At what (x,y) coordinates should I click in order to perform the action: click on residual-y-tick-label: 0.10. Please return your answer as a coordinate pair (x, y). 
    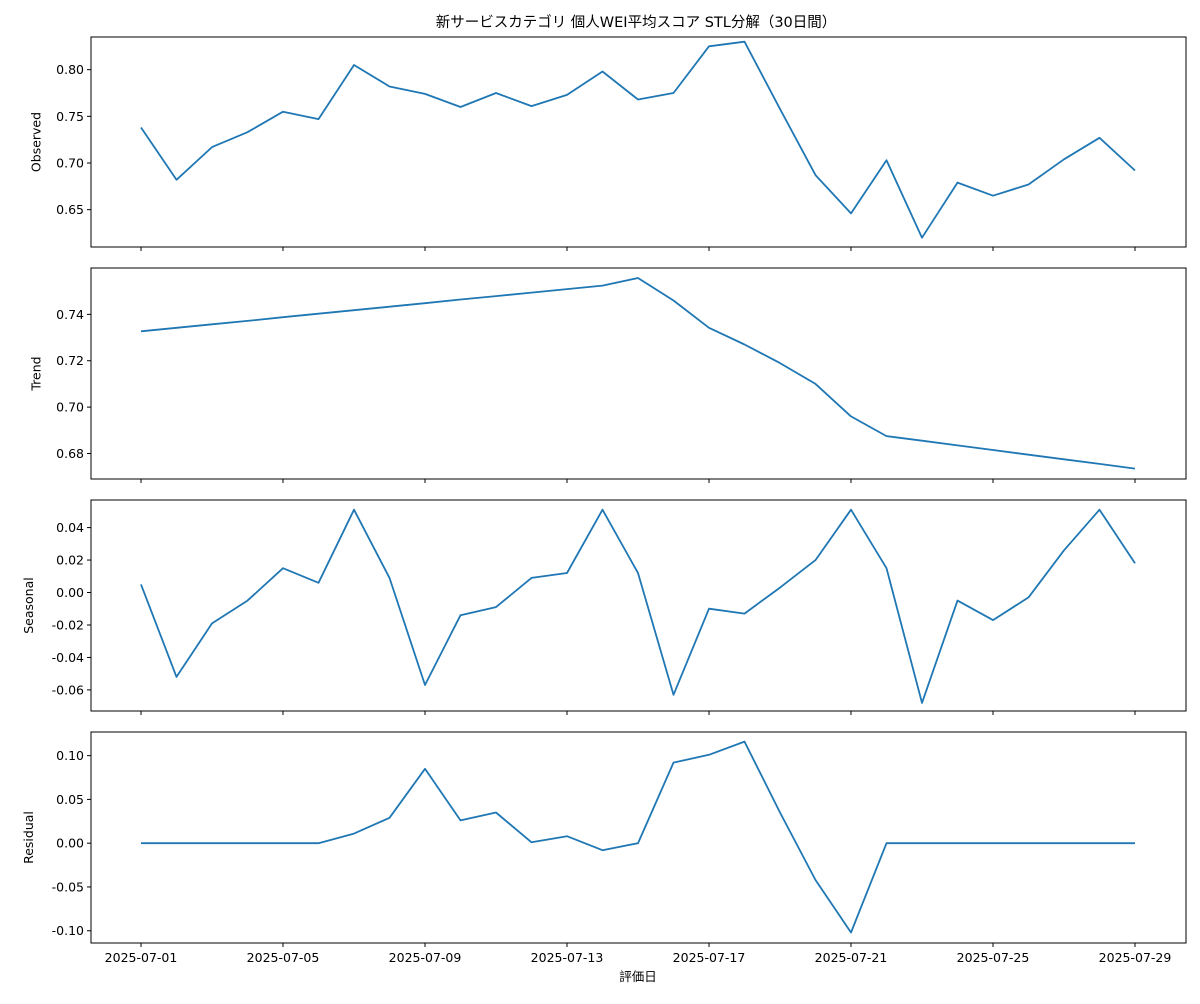
    Looking at the image, I should click on (70, 755).